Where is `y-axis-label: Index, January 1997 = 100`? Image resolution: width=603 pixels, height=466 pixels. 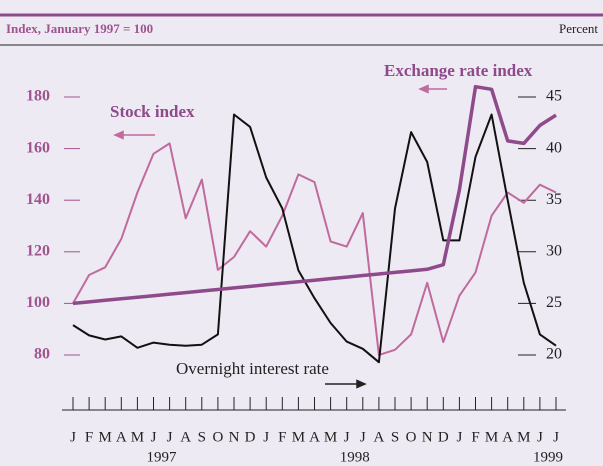
y-axis-label: Index, January 1997 = 100 is located at coordinates (79, 28).